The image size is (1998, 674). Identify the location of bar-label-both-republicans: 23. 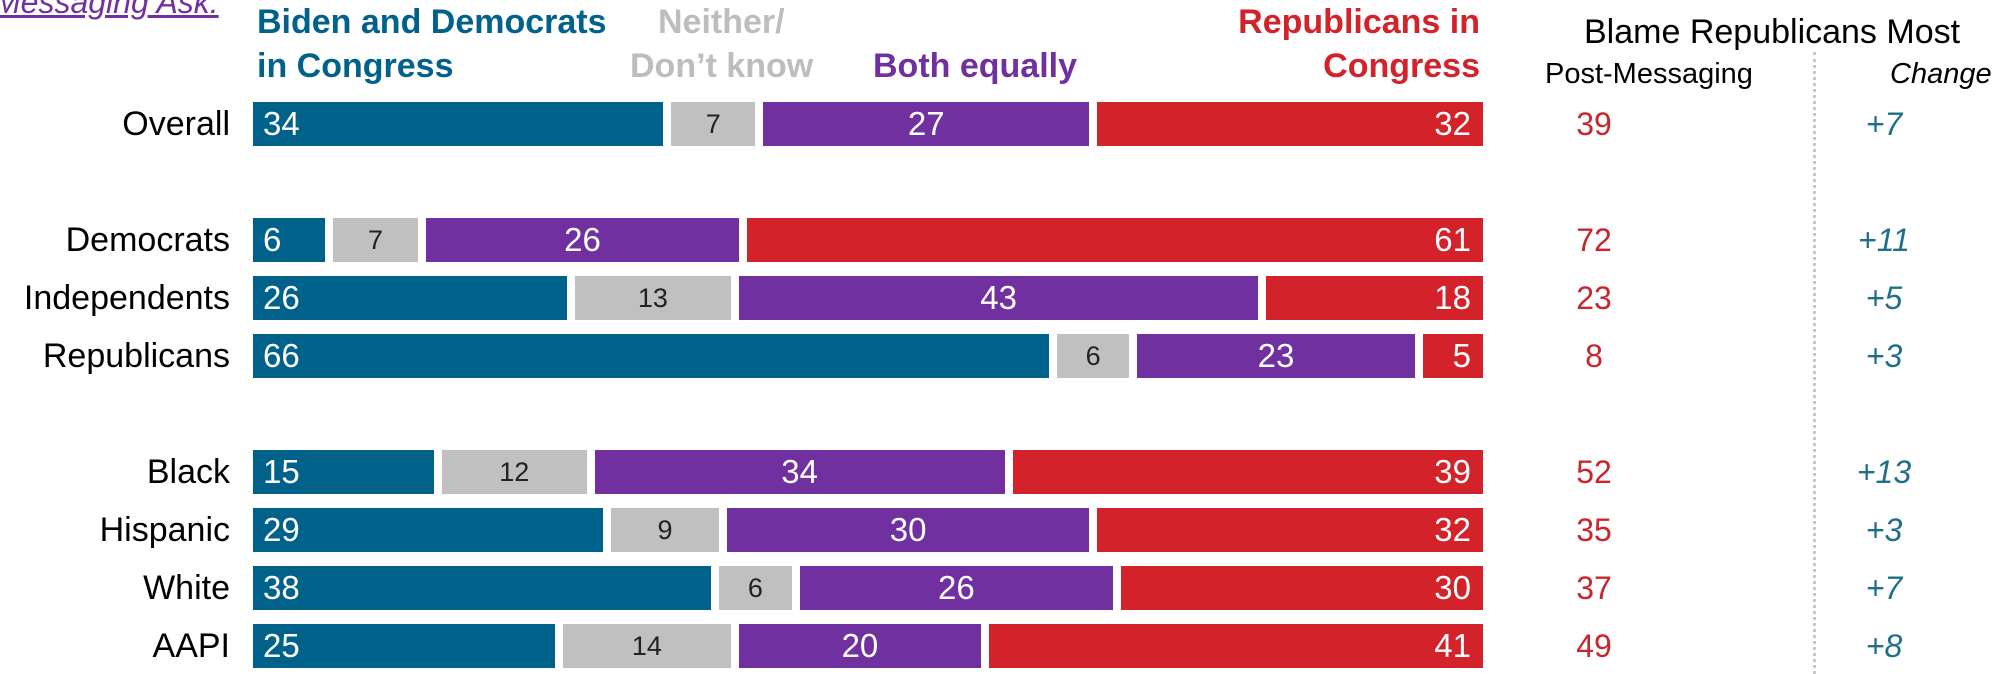
(1276, 355).